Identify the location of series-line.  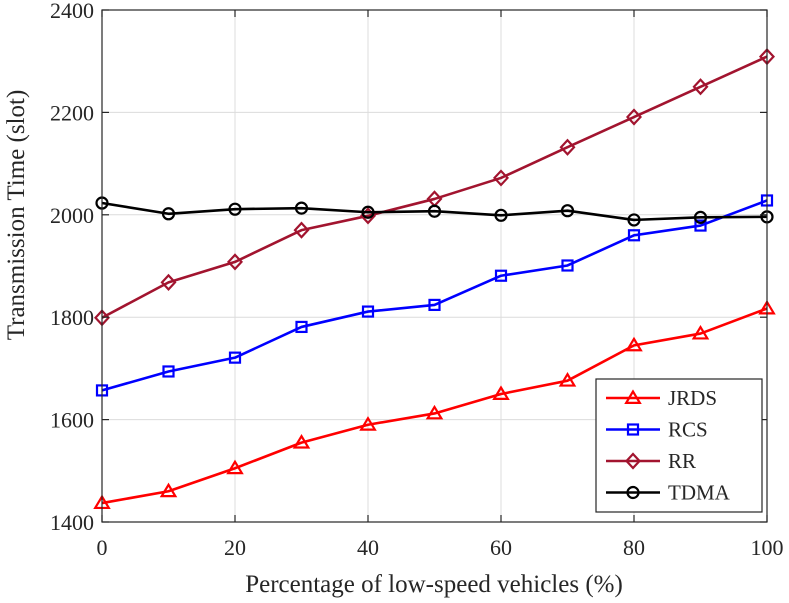
(434, 211).